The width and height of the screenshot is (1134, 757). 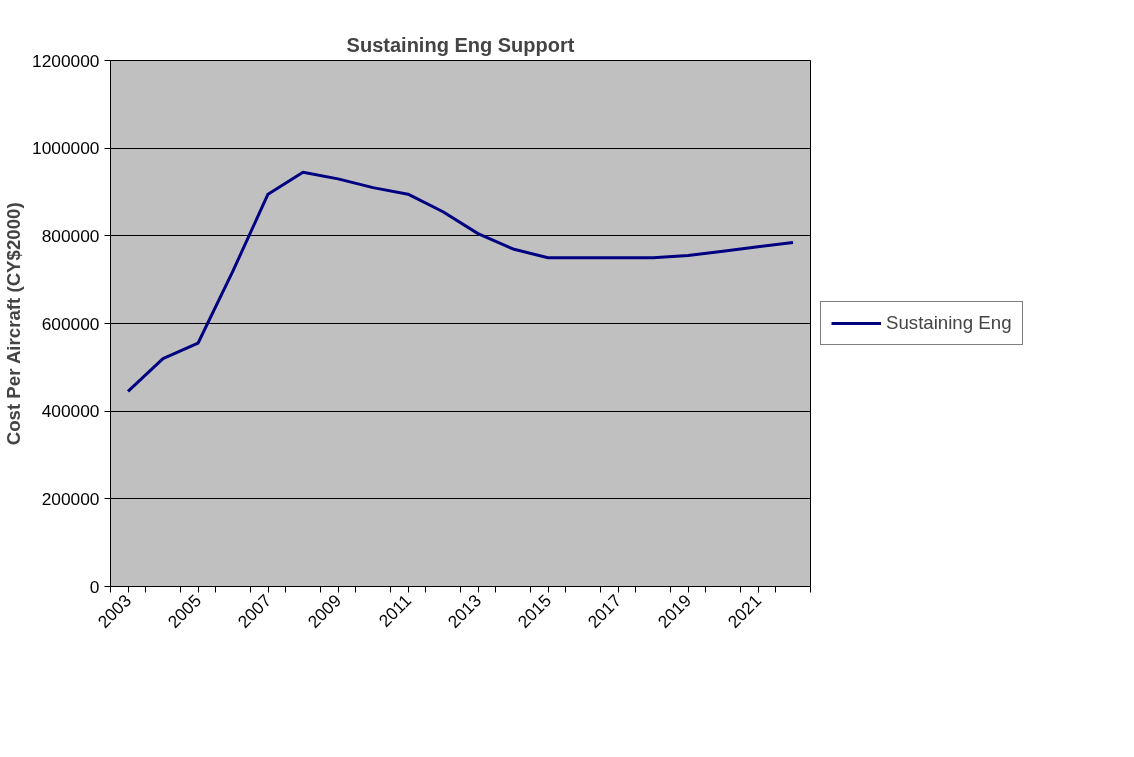 What do you see at coordinates (70, 323) in the screenshot?
I see `y-tick-label: 600000` at bounding box center [70, 323].